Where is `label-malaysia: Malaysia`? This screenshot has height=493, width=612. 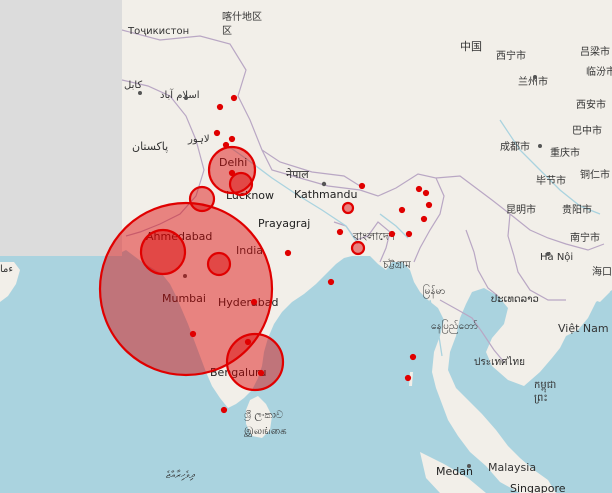
label-malaysia: Malaysia is located at coordinates (512, 467).